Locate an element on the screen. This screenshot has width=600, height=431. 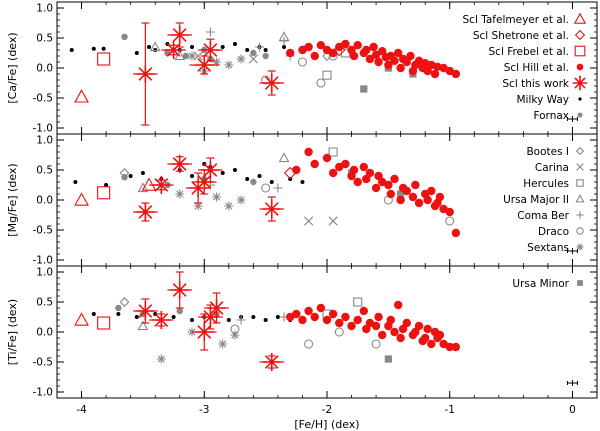
y-tick-label: 0.5 is located at coordinates (44, 171).